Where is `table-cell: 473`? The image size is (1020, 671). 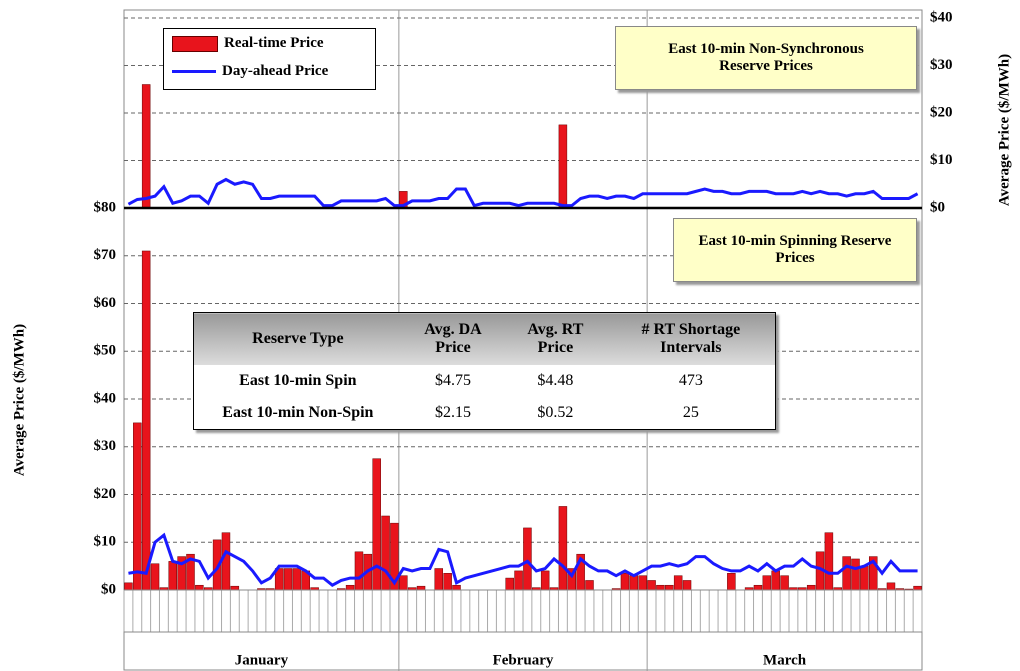 table-cell: 473 is located at coordinates (690, 380).